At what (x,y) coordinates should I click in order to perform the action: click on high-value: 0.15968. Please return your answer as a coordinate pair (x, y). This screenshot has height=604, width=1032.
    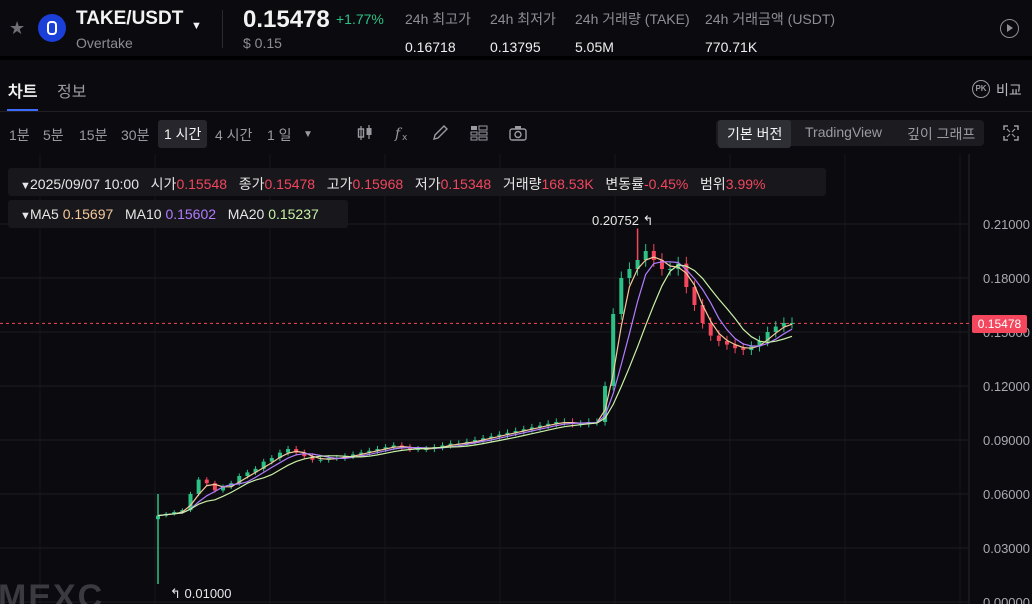
    Looking at the image, I should click on (378, 184).